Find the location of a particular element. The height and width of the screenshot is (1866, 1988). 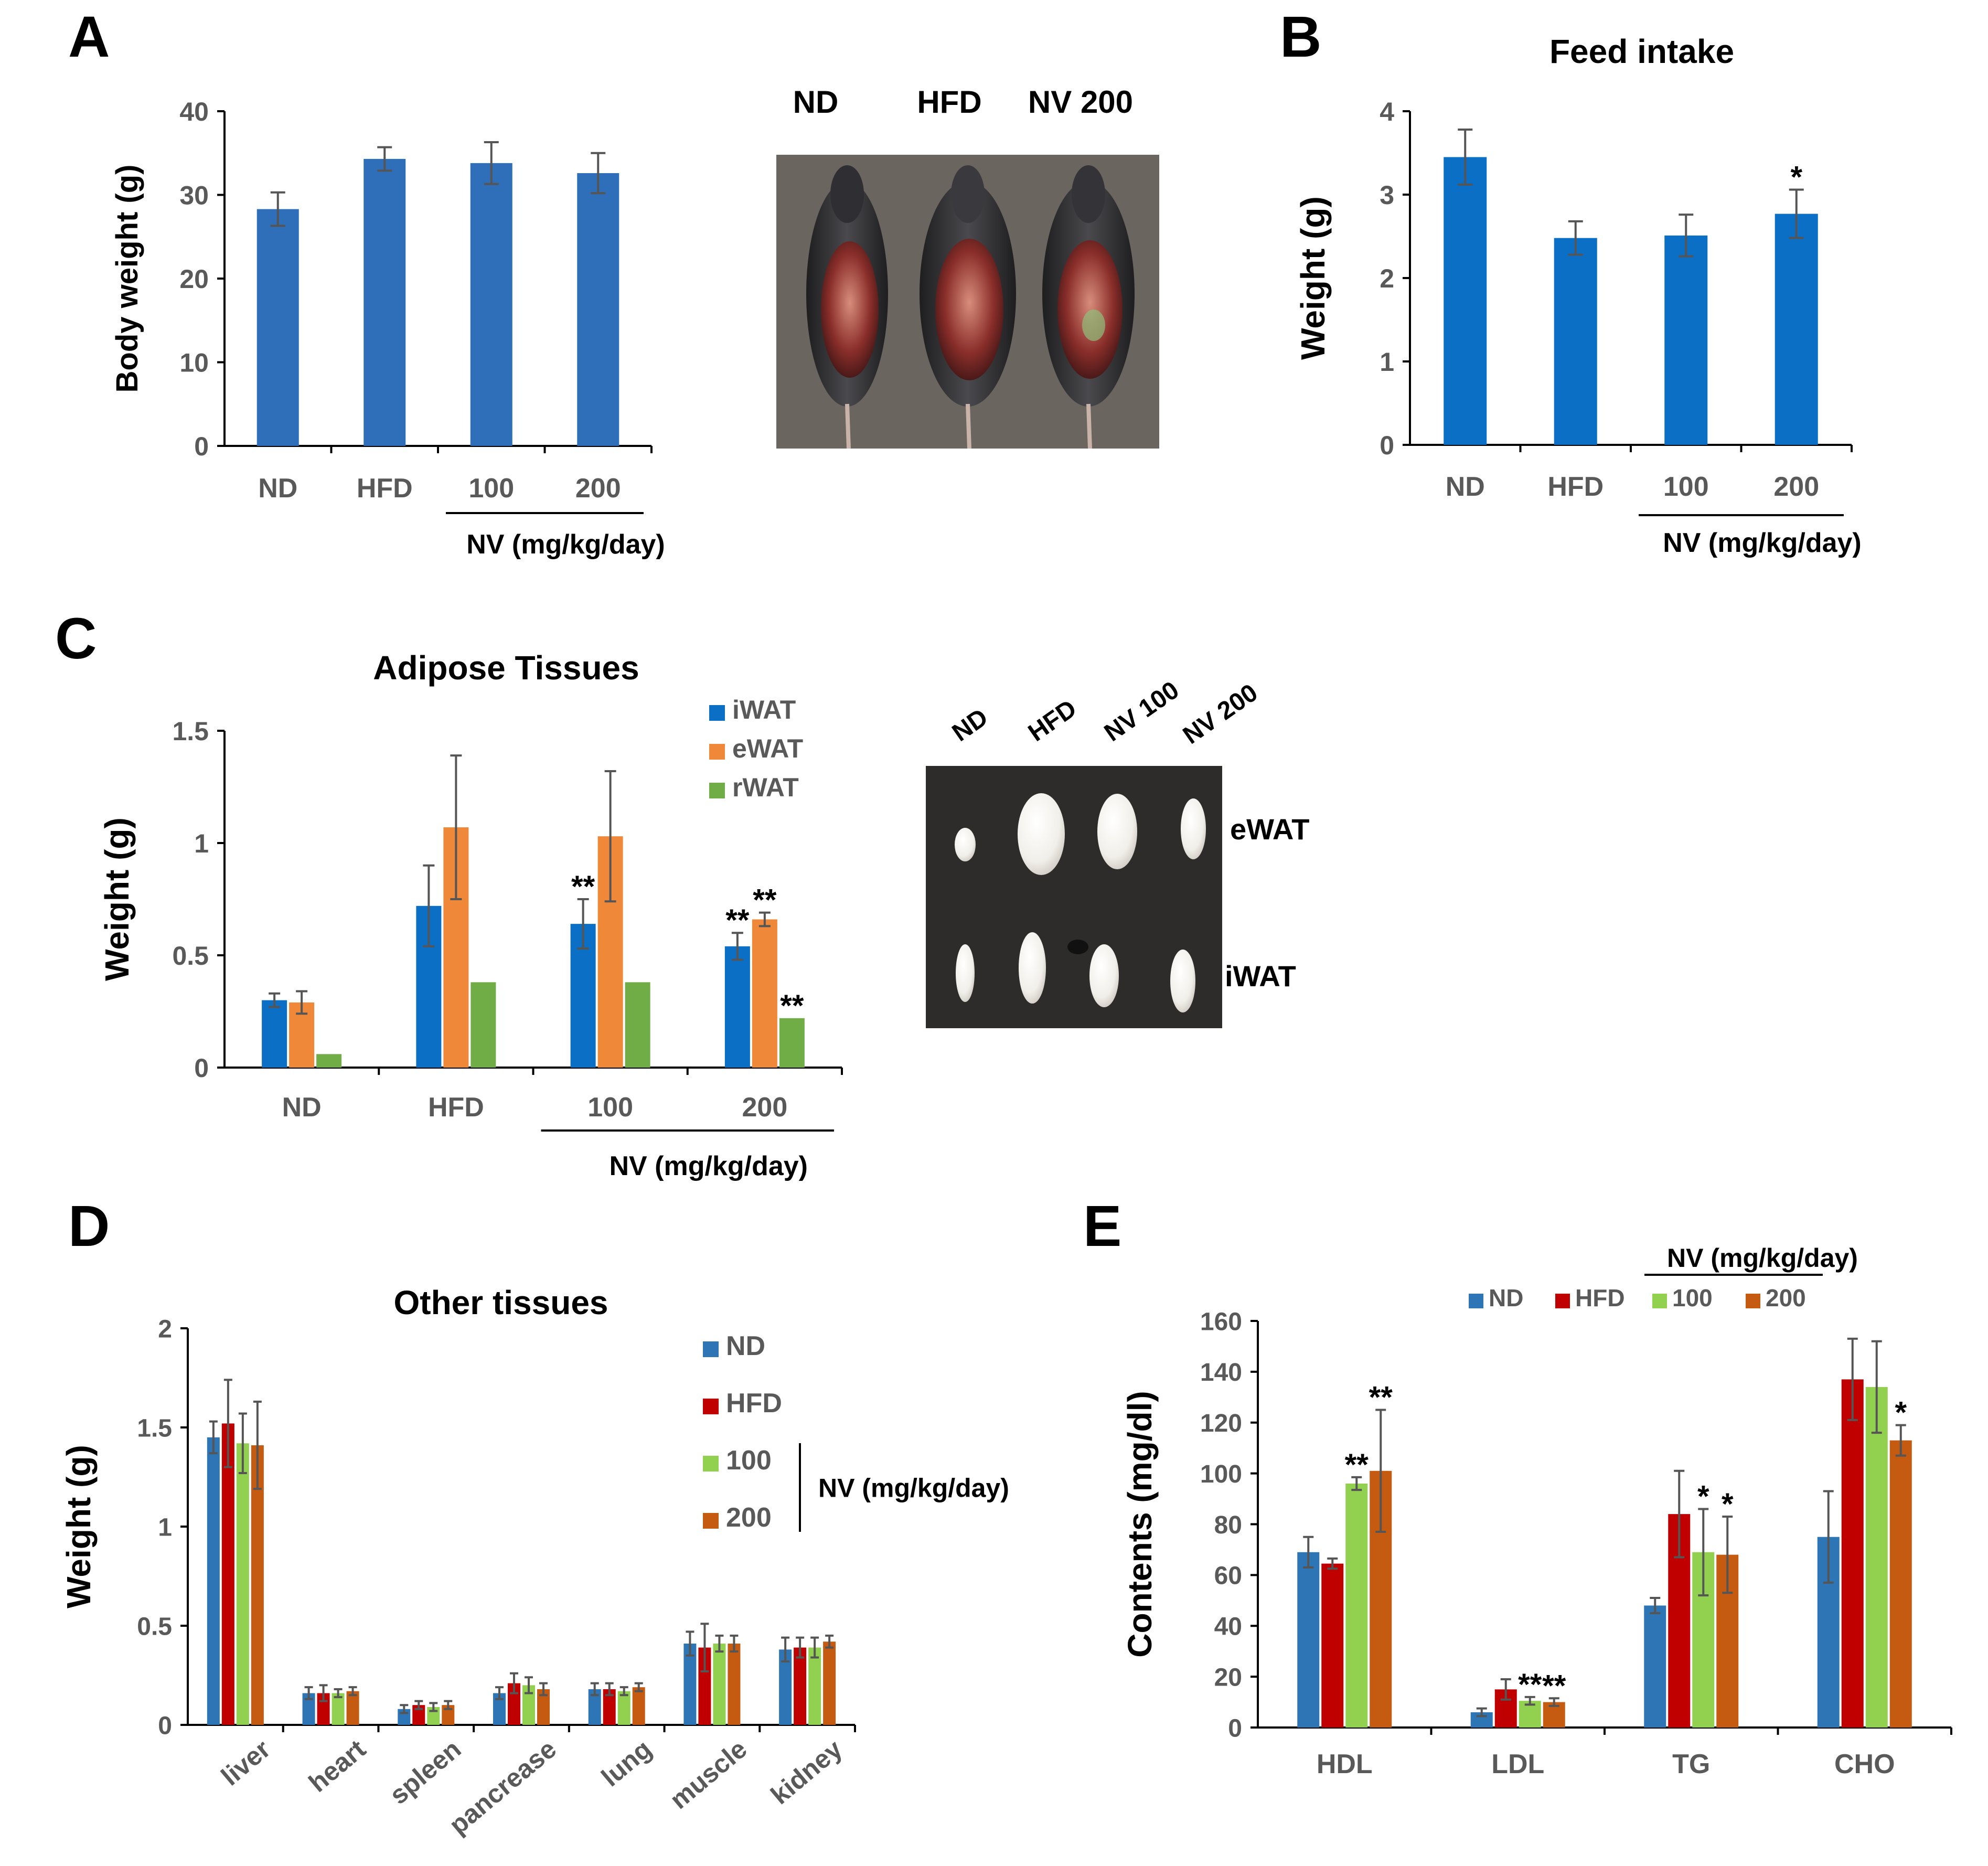

chart-title: Adipose Tissues is located at coordinates (506, 668).